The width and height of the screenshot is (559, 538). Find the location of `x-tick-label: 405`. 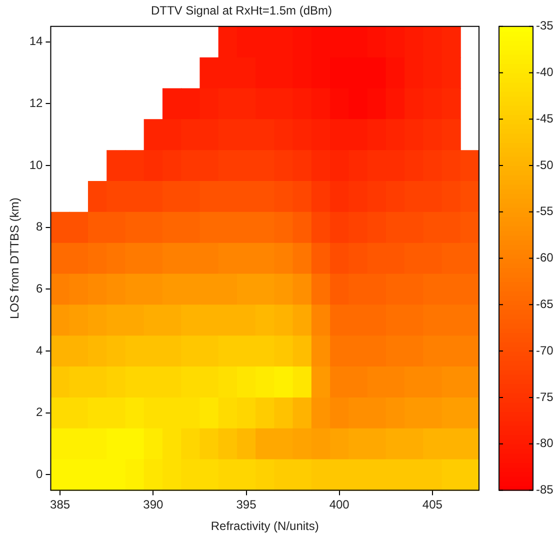

x-tick-label: 405 is located at coordinates (432, 505).